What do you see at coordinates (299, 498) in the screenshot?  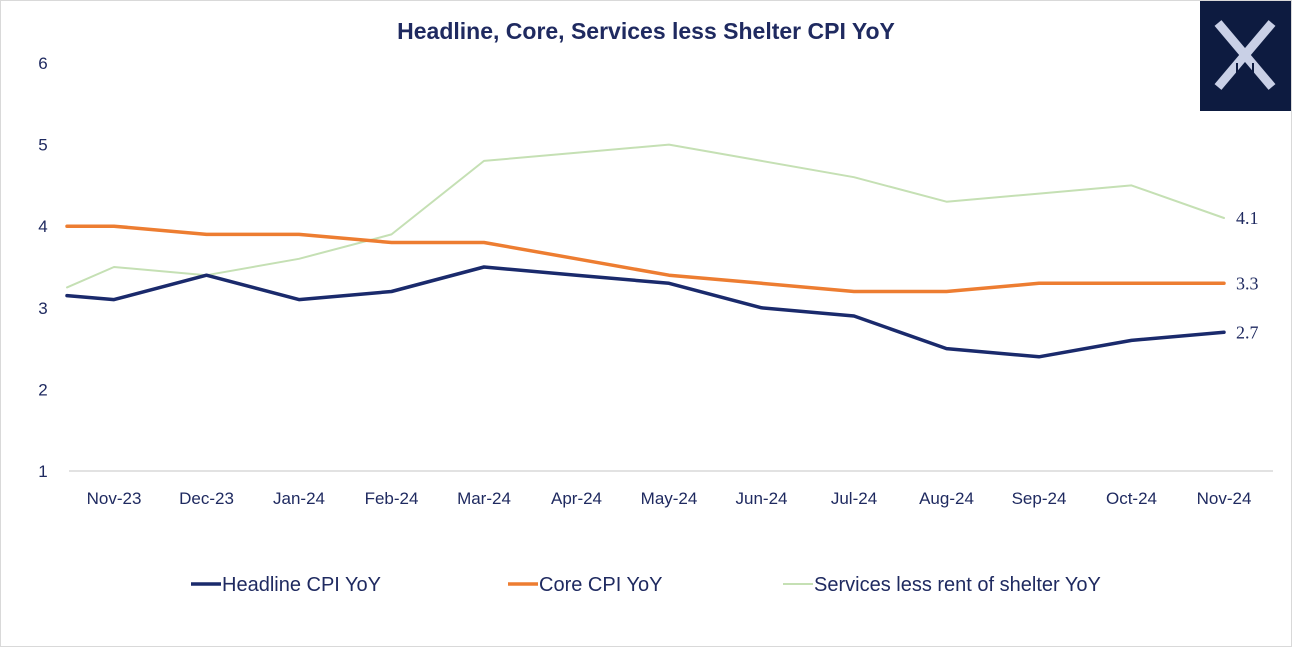 I see `x-tick-label: Jan-24` at bounding box center [299, 498].